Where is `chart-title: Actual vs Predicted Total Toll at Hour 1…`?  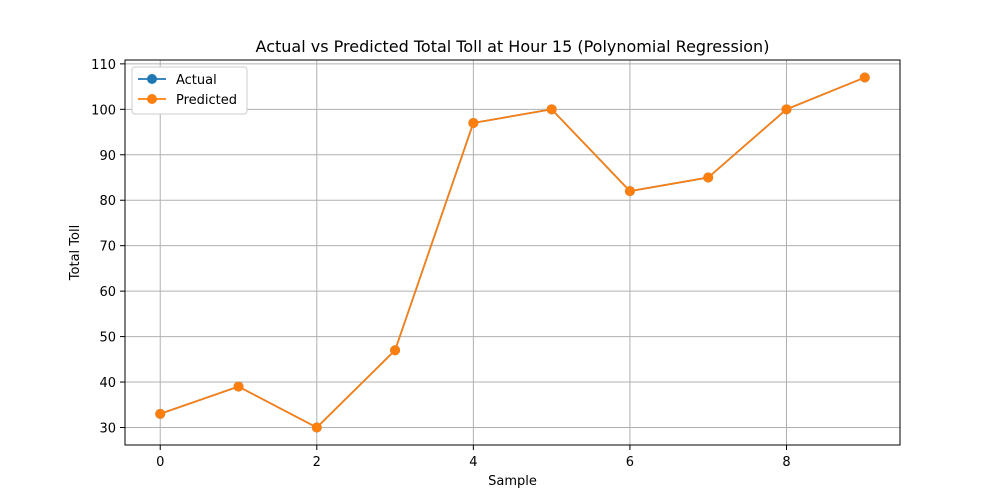 chart-title: Actual vs Predicted Total Toll at Hour 1… is located at coordinates (513, 46).